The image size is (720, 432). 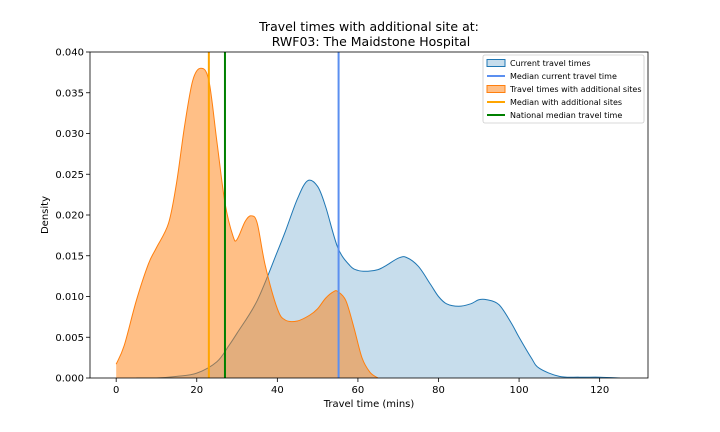 I want to click on y-tick-label: 0.015, so click(x=69, y=256).